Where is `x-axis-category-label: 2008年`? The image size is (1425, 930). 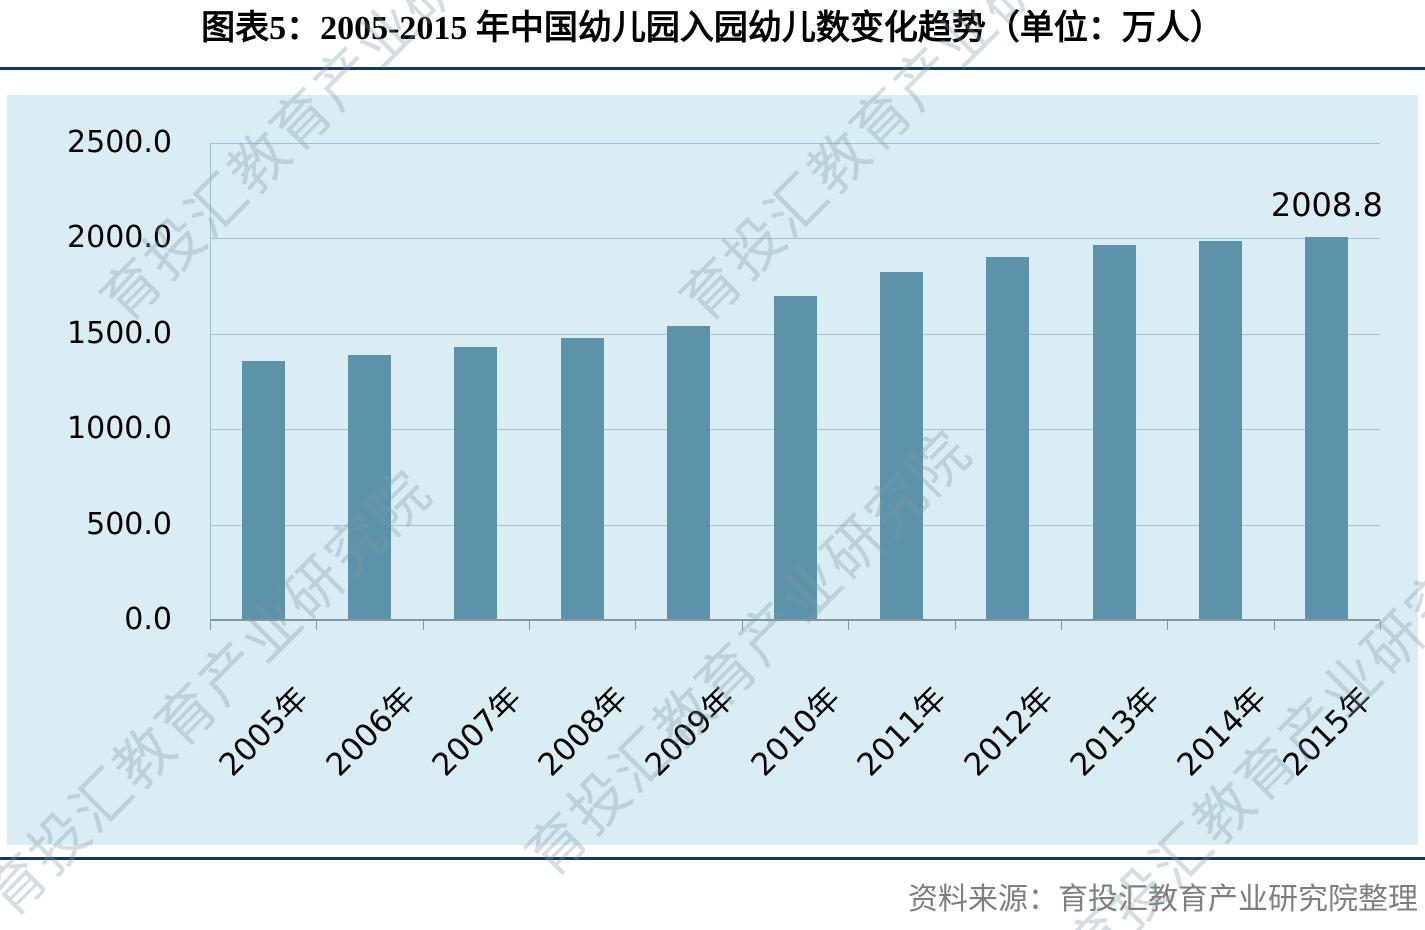 x-axis-category-label: 2008年 is located at coordinates (583, 732).